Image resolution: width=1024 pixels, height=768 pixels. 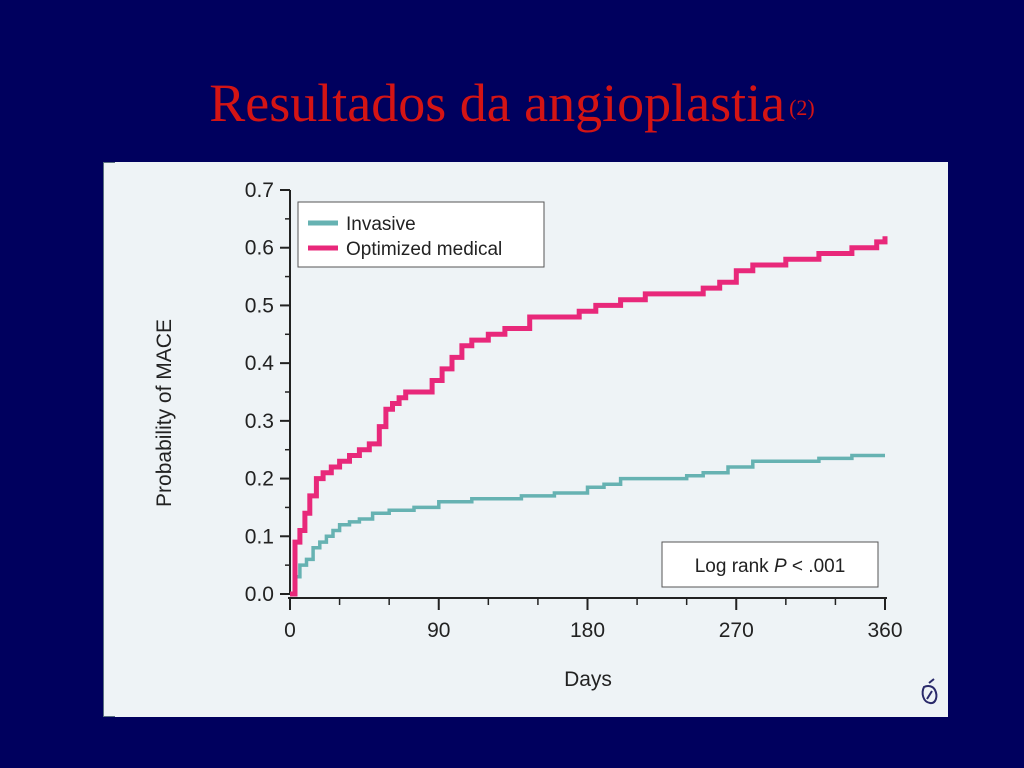 I want to click on y-axis: 0.0 0.1 0.2 0.3 0.4 0.5 0.6 0.7, so click(x=268, y=392).